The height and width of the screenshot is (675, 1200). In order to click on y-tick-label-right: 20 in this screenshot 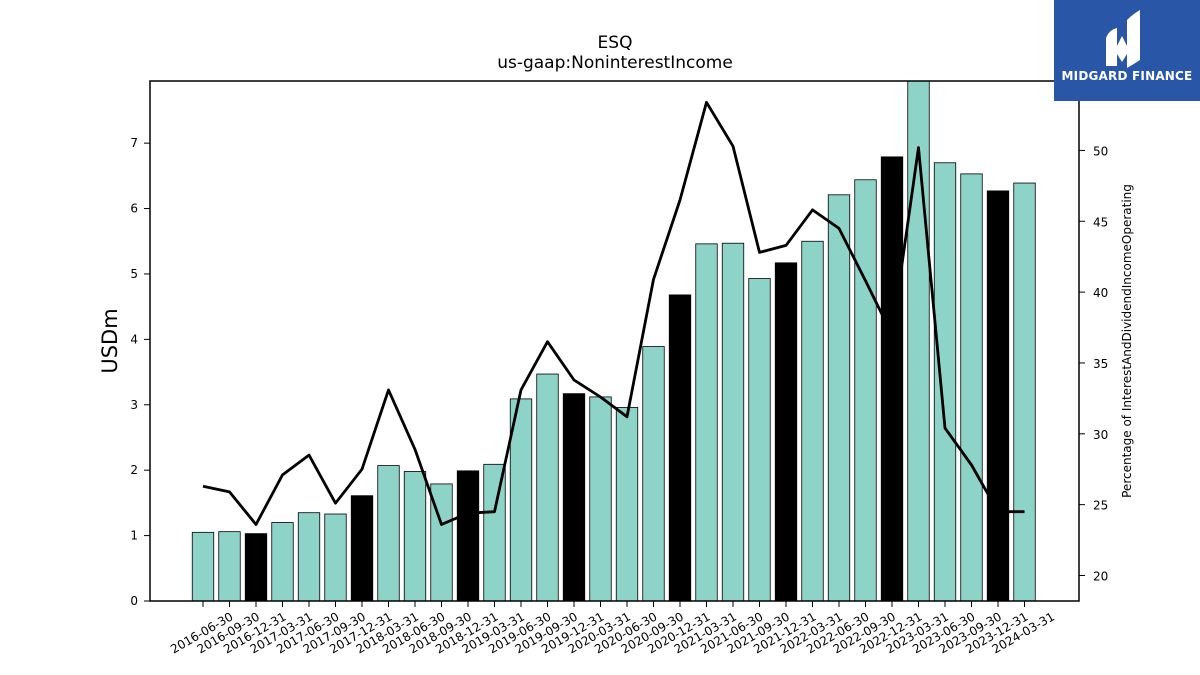, I will do `click(1100, 576)`.